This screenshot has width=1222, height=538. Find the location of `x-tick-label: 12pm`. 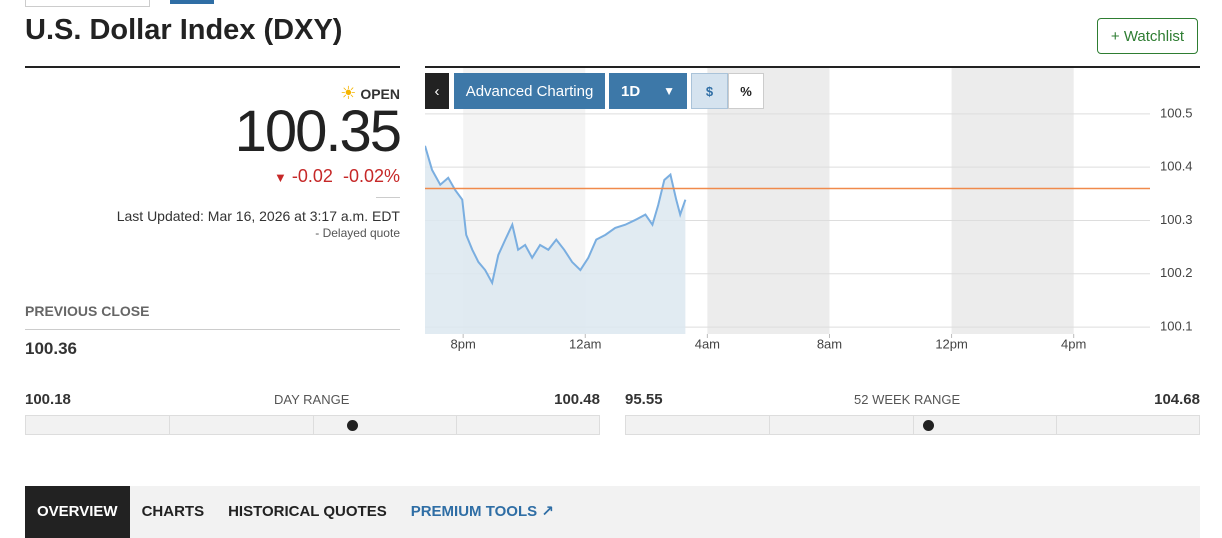

x-tick-label: 12pm is located at coordinates (951, 343).